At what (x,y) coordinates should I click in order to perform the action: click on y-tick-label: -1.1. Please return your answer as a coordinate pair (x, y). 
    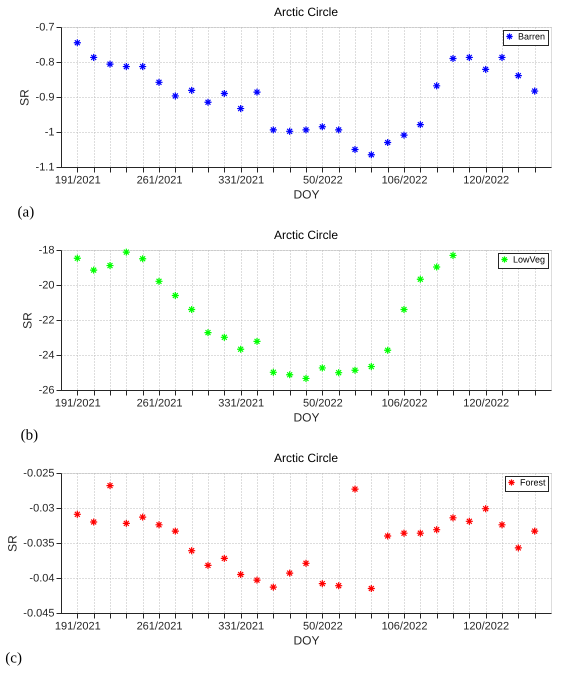
    Looking at the image, I should click on (45, 168).